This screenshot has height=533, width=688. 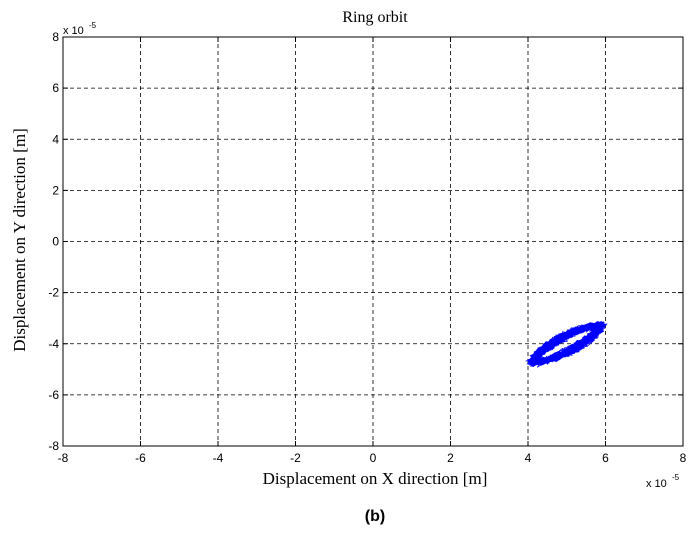 I want to click on y-multiplier-exponent: -5, so click(x=93, y=25).